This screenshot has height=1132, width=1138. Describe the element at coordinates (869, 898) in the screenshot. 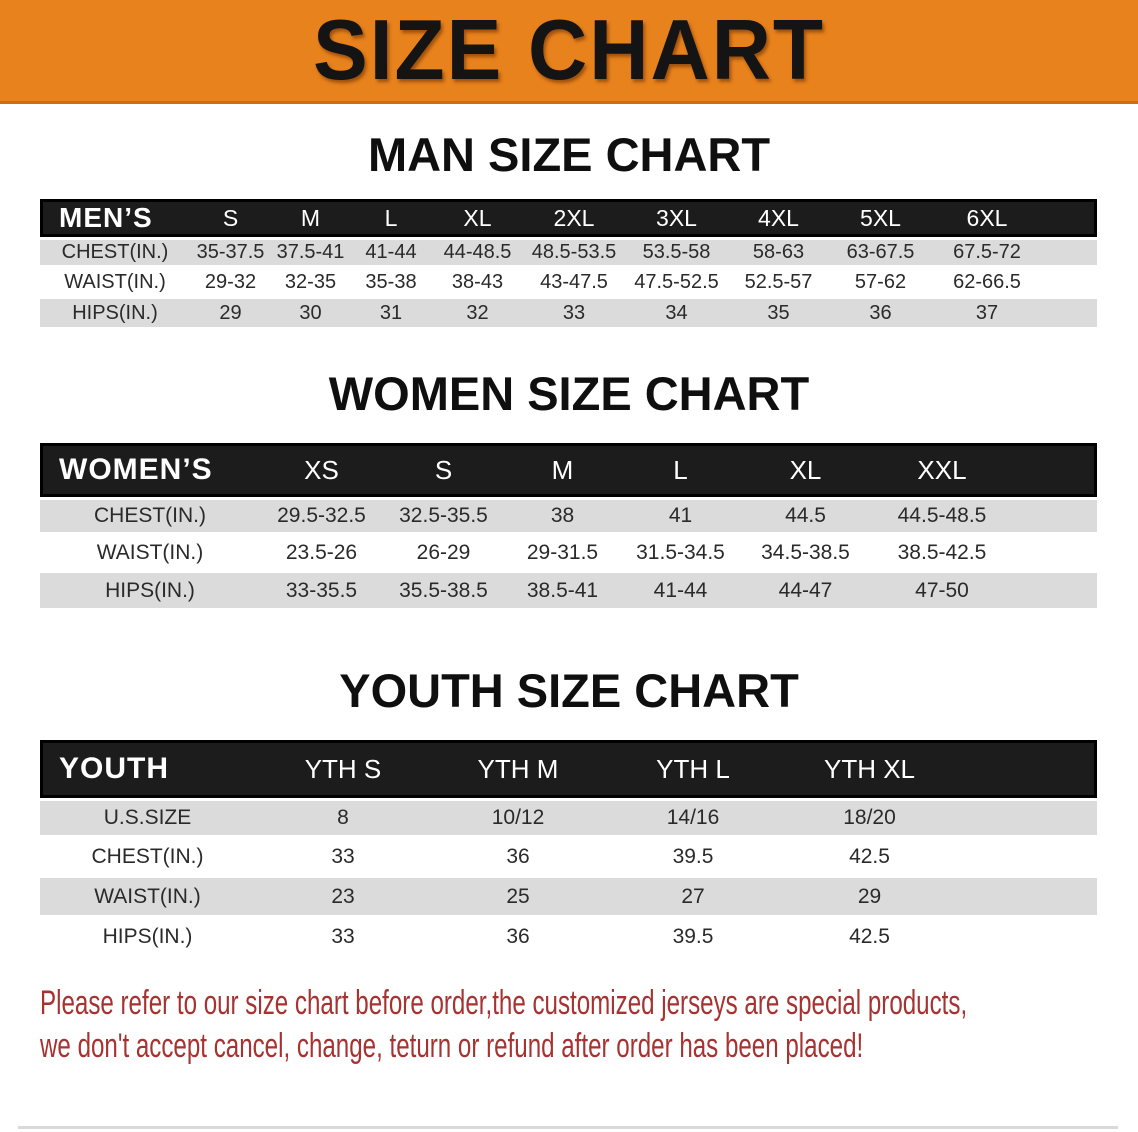

I see `youth-cell-value: 29` at that location.